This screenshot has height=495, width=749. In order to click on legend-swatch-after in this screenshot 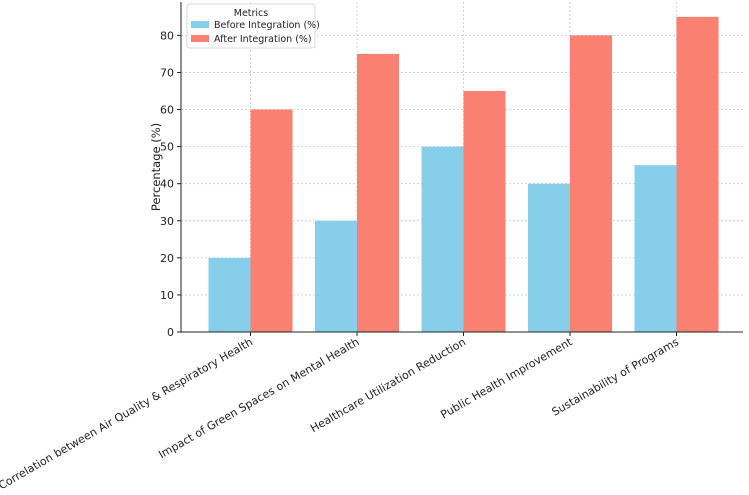, I will do `click(200, 38)`.